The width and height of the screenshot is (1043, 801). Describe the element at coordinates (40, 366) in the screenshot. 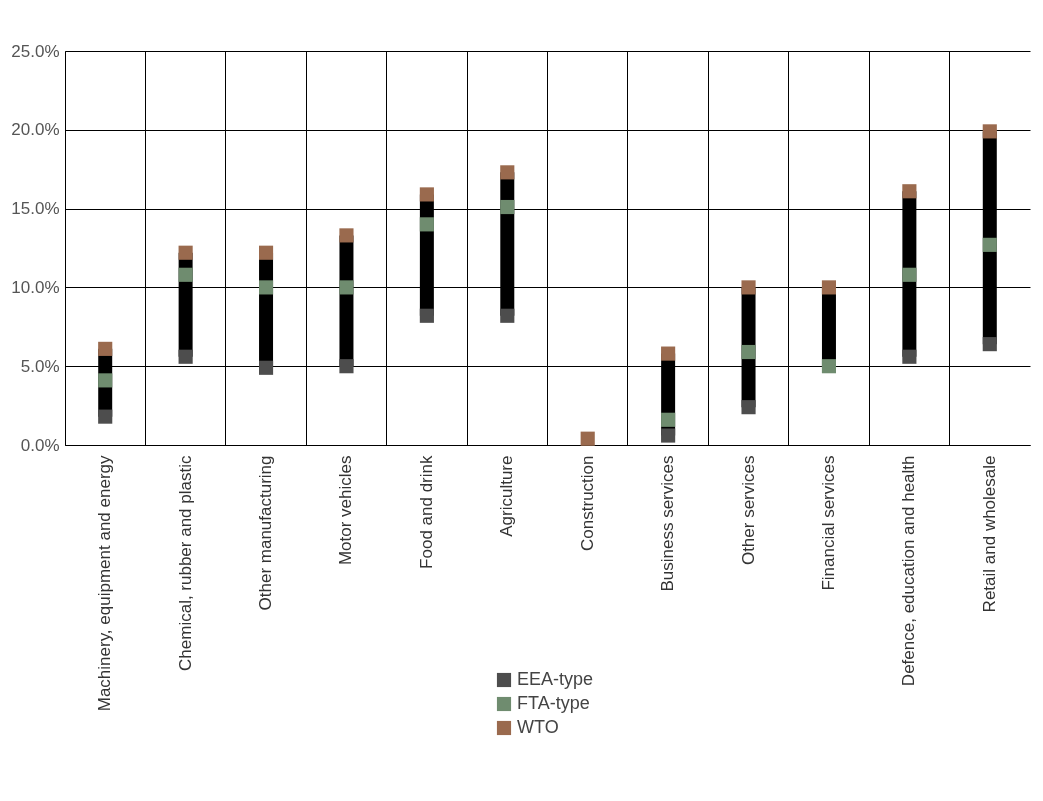

I see `y-tick-label: 5.0%` at that location.